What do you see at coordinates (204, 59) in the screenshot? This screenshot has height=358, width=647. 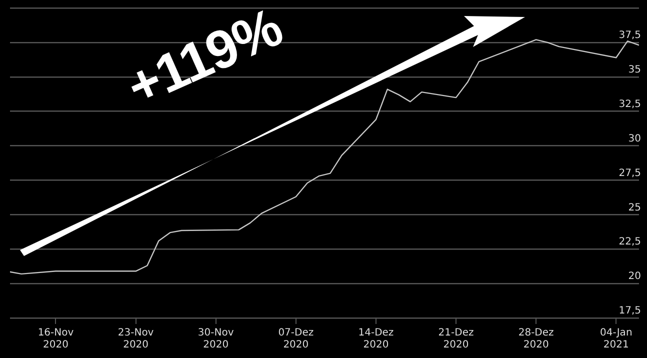 I see `annotation: +119%` at bounding box center [204, 59].